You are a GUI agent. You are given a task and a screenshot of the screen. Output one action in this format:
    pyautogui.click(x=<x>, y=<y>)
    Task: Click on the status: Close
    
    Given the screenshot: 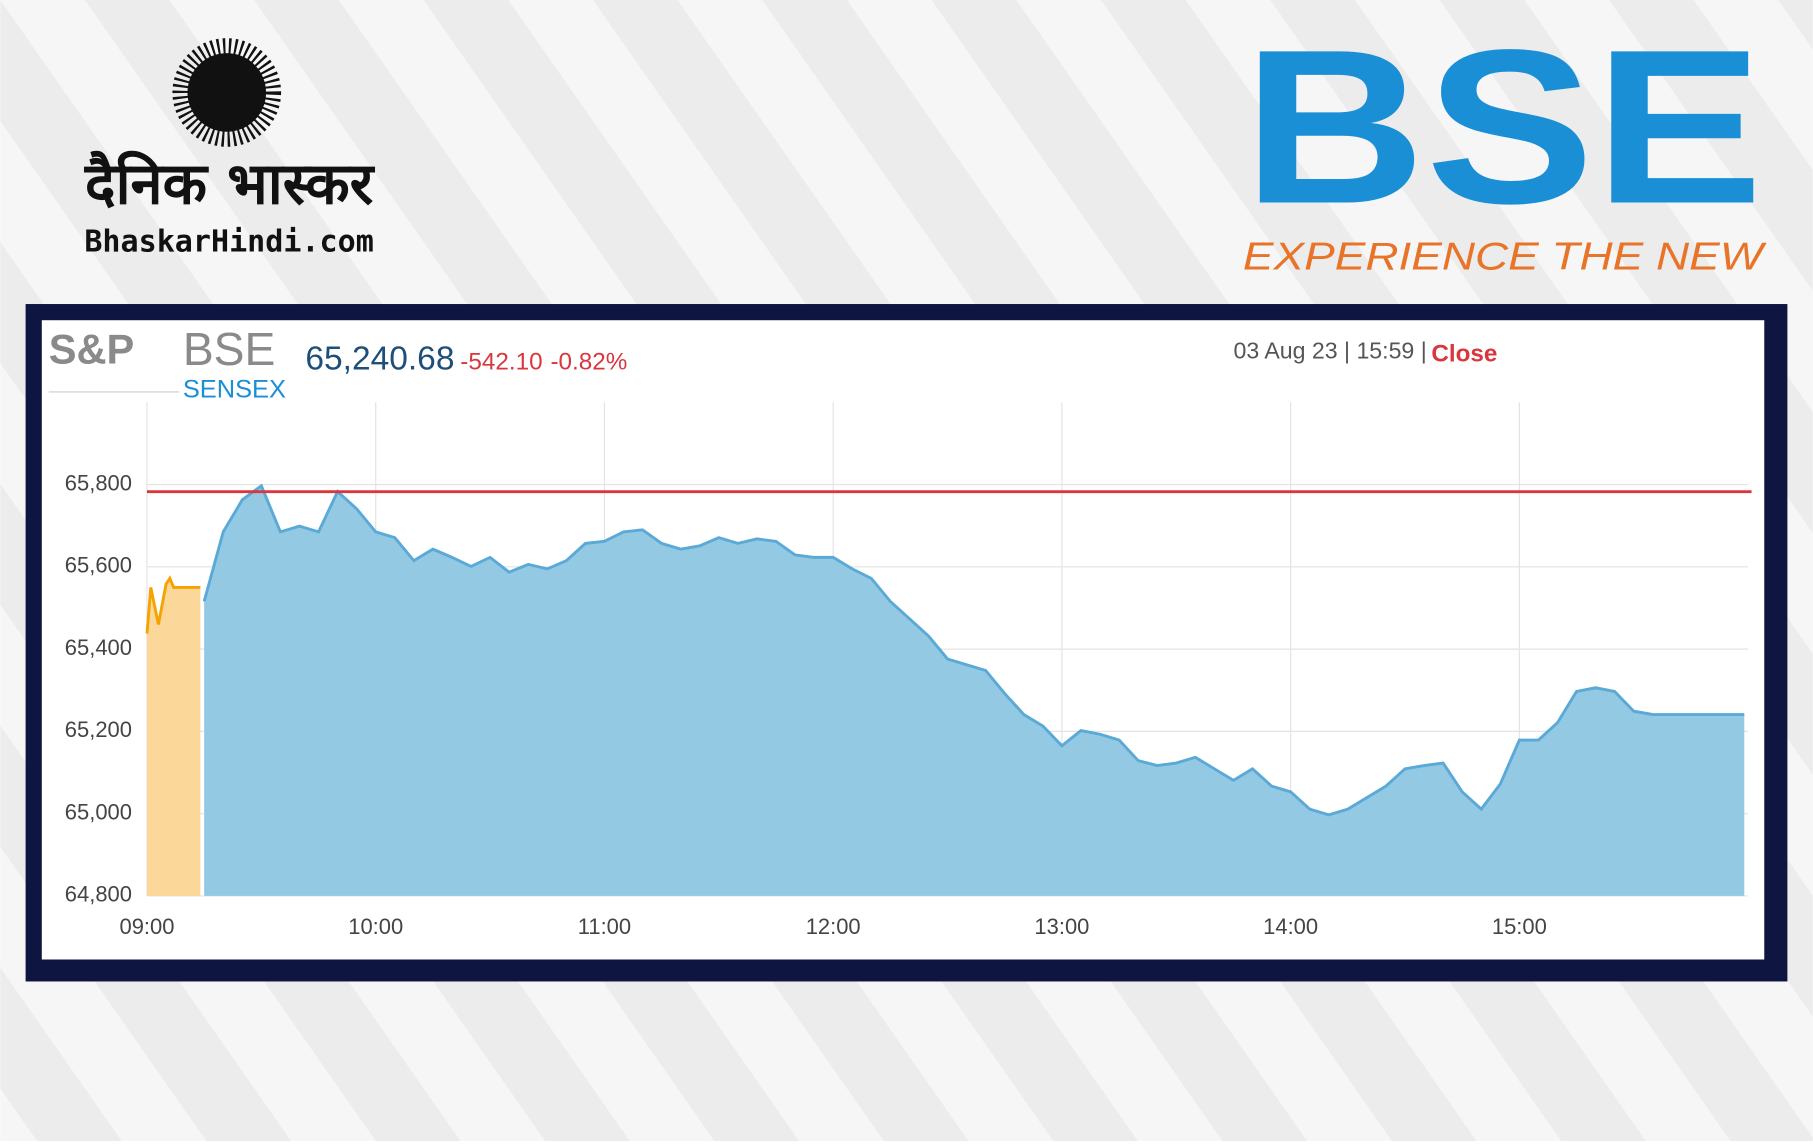 What is the action you would take?
    pyautogui.click(x=1464, y=353)
    